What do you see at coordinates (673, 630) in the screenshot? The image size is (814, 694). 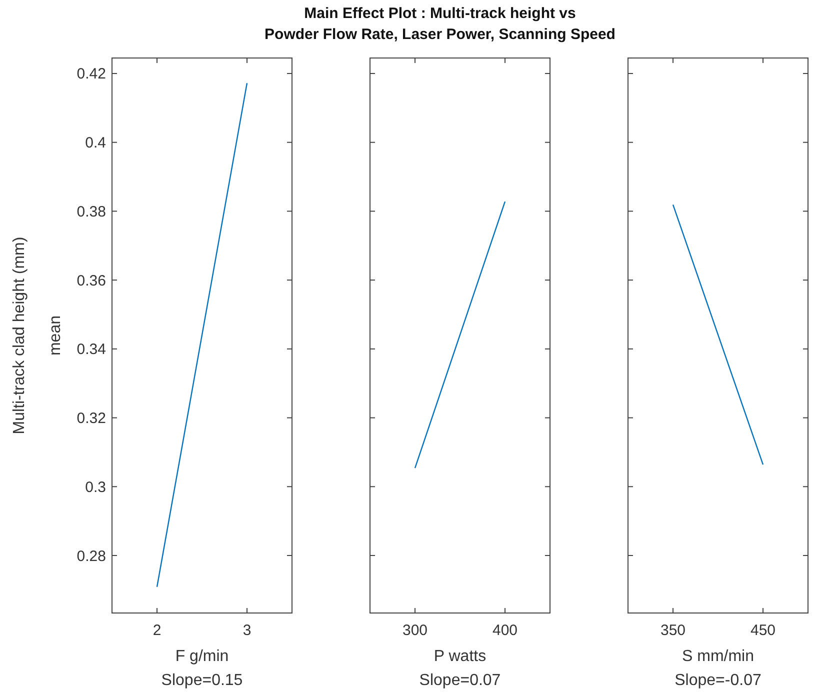 I see `x-tick-label: 350` at bounding box center [673, 630].